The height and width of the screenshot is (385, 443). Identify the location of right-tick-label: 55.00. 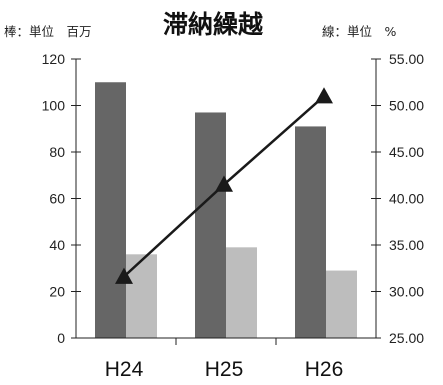
(406, 59).